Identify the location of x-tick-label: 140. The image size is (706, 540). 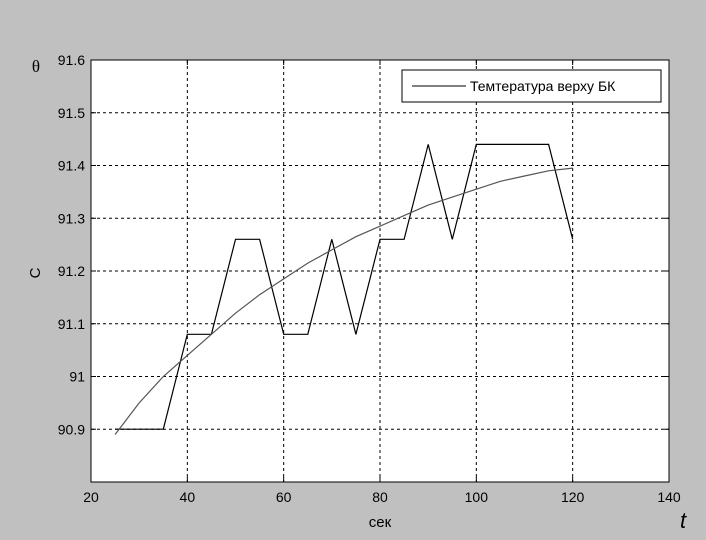
(669, 497).